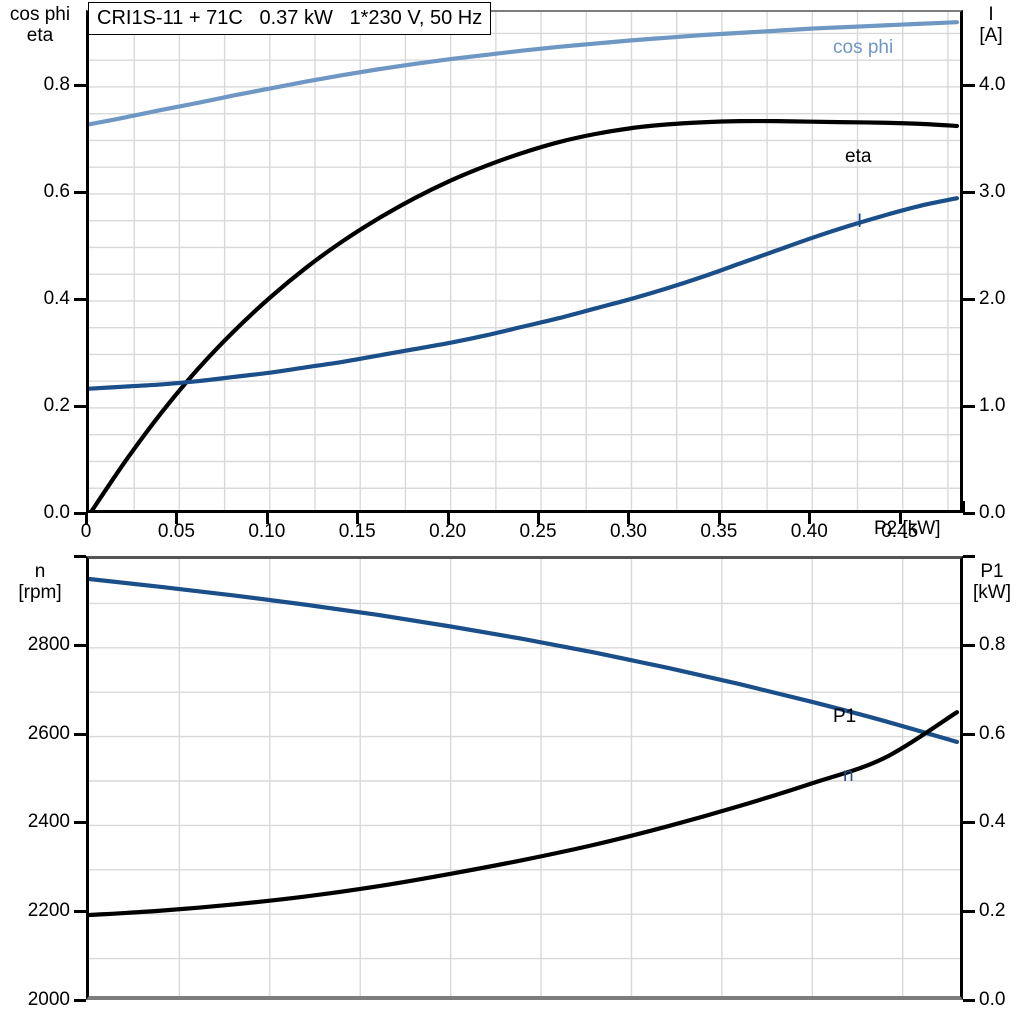 Image resolution: width=1024 pixels, height=1024 pixels. Describe the element at coordinates (40, 35) in the screenshot. I see `top-left-axis-title-line2: eta` at that location.